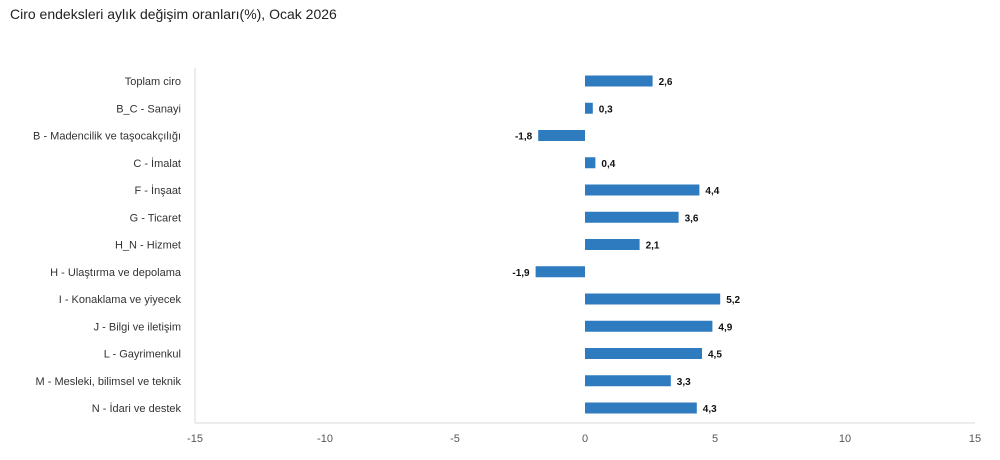 The width and height of the screenshot is (1000, 460). Describe the element at coordinates (116, 273) in the screenshot. I see `category-label: H - Ulaştırma ve depolama` at that location.